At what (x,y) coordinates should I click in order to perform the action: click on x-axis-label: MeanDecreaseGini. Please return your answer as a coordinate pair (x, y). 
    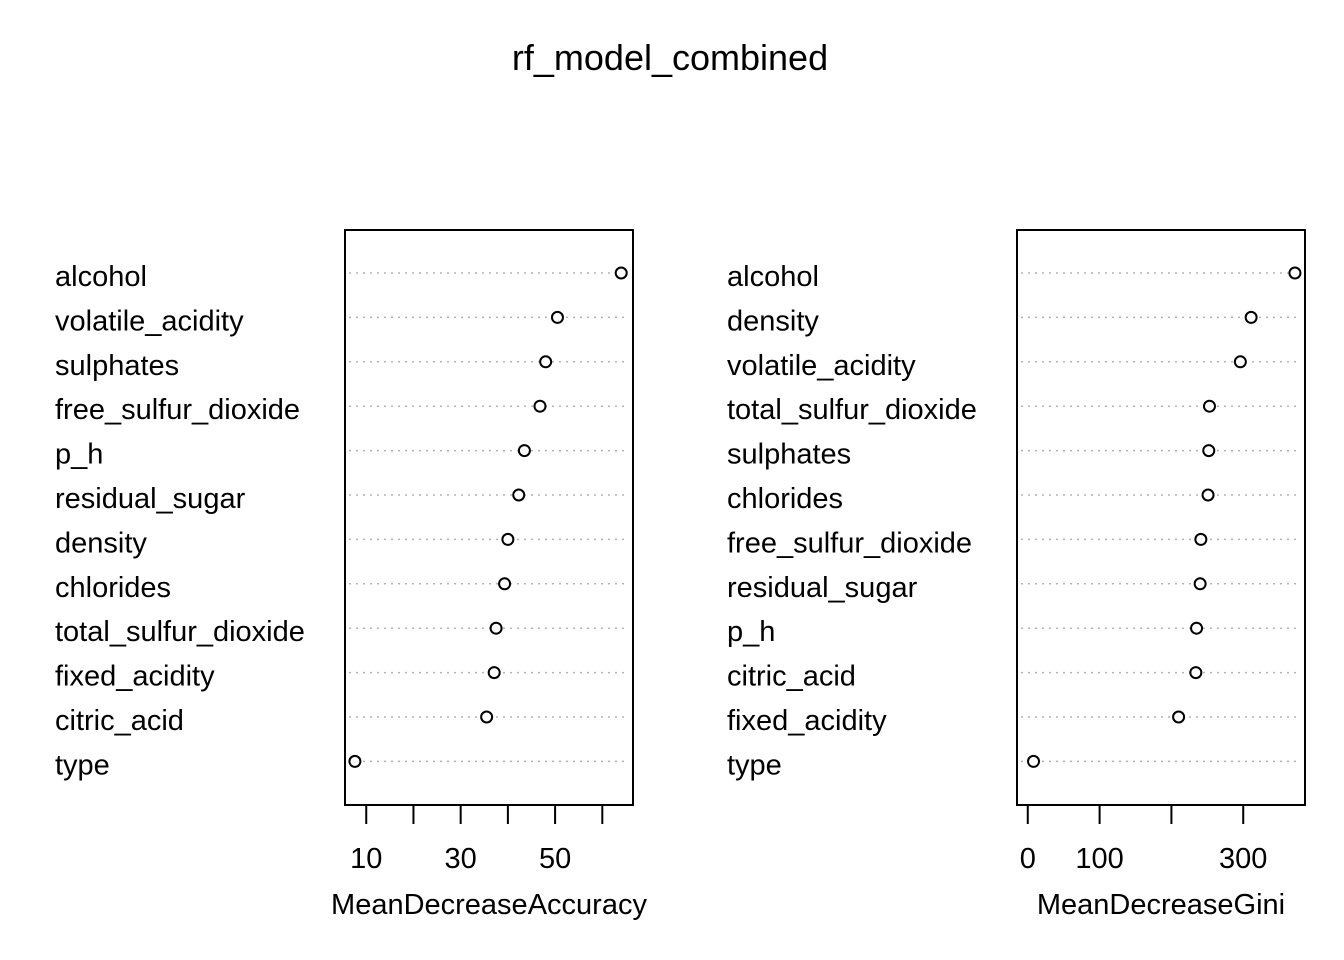
    Looking at the image, I should click on (1161, 905).